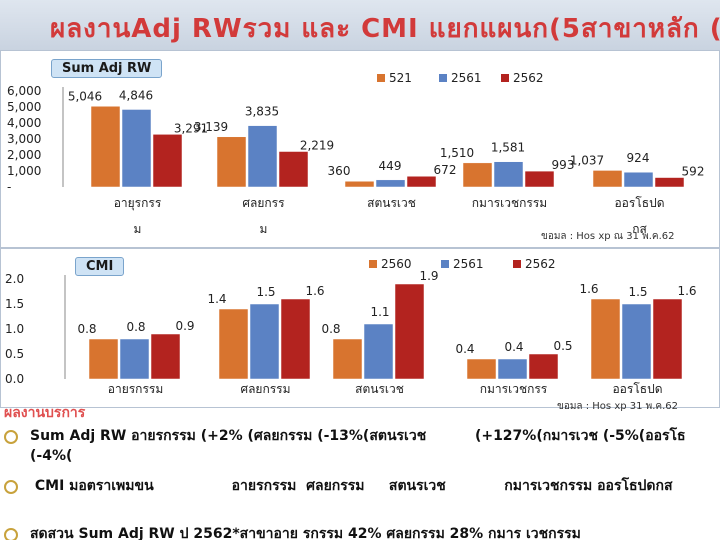  What do you see at coordinates (14, 329) in the screenshot?
I see `y-tick-label: 1.0` at bounding box center [14, 329].